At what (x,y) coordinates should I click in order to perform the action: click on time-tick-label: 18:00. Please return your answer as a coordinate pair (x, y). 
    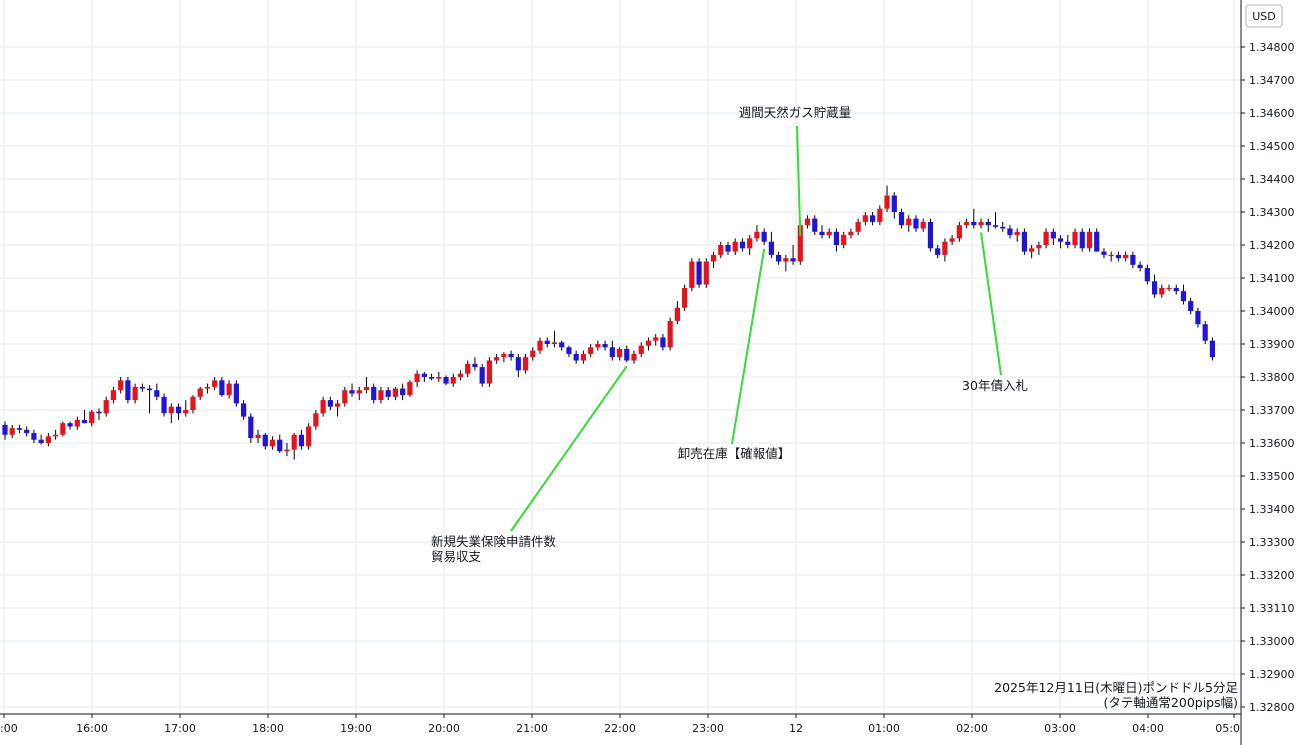
    Looking at the image, I should click on (268, 728).